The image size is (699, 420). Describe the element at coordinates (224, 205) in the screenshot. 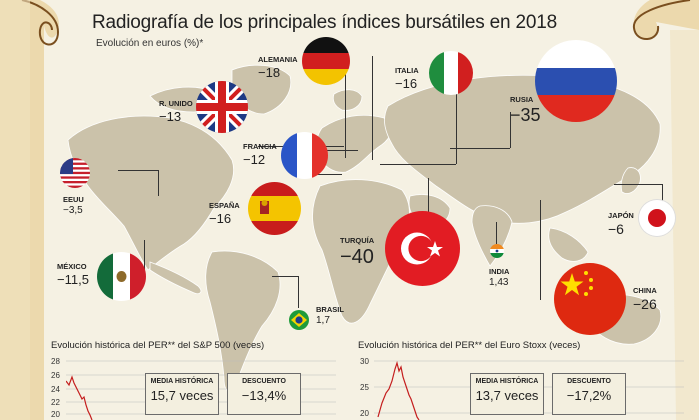

I see `country-name: ESPAÑA` at that location.